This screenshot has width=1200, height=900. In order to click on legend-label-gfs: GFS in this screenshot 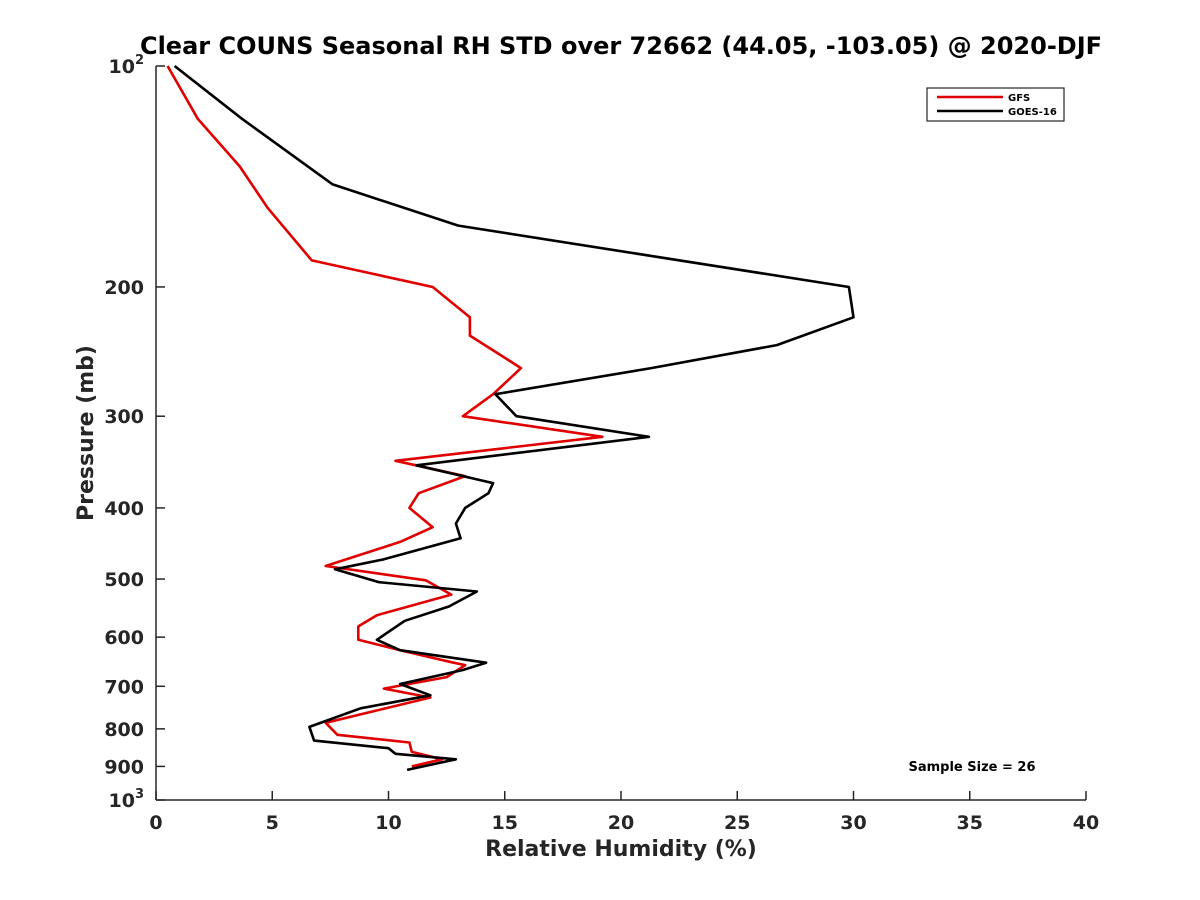, I will do `click(1019, 98)`.